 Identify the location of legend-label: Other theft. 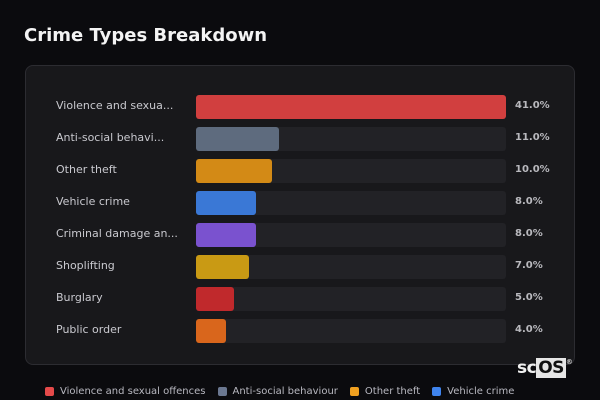
(392, 391).